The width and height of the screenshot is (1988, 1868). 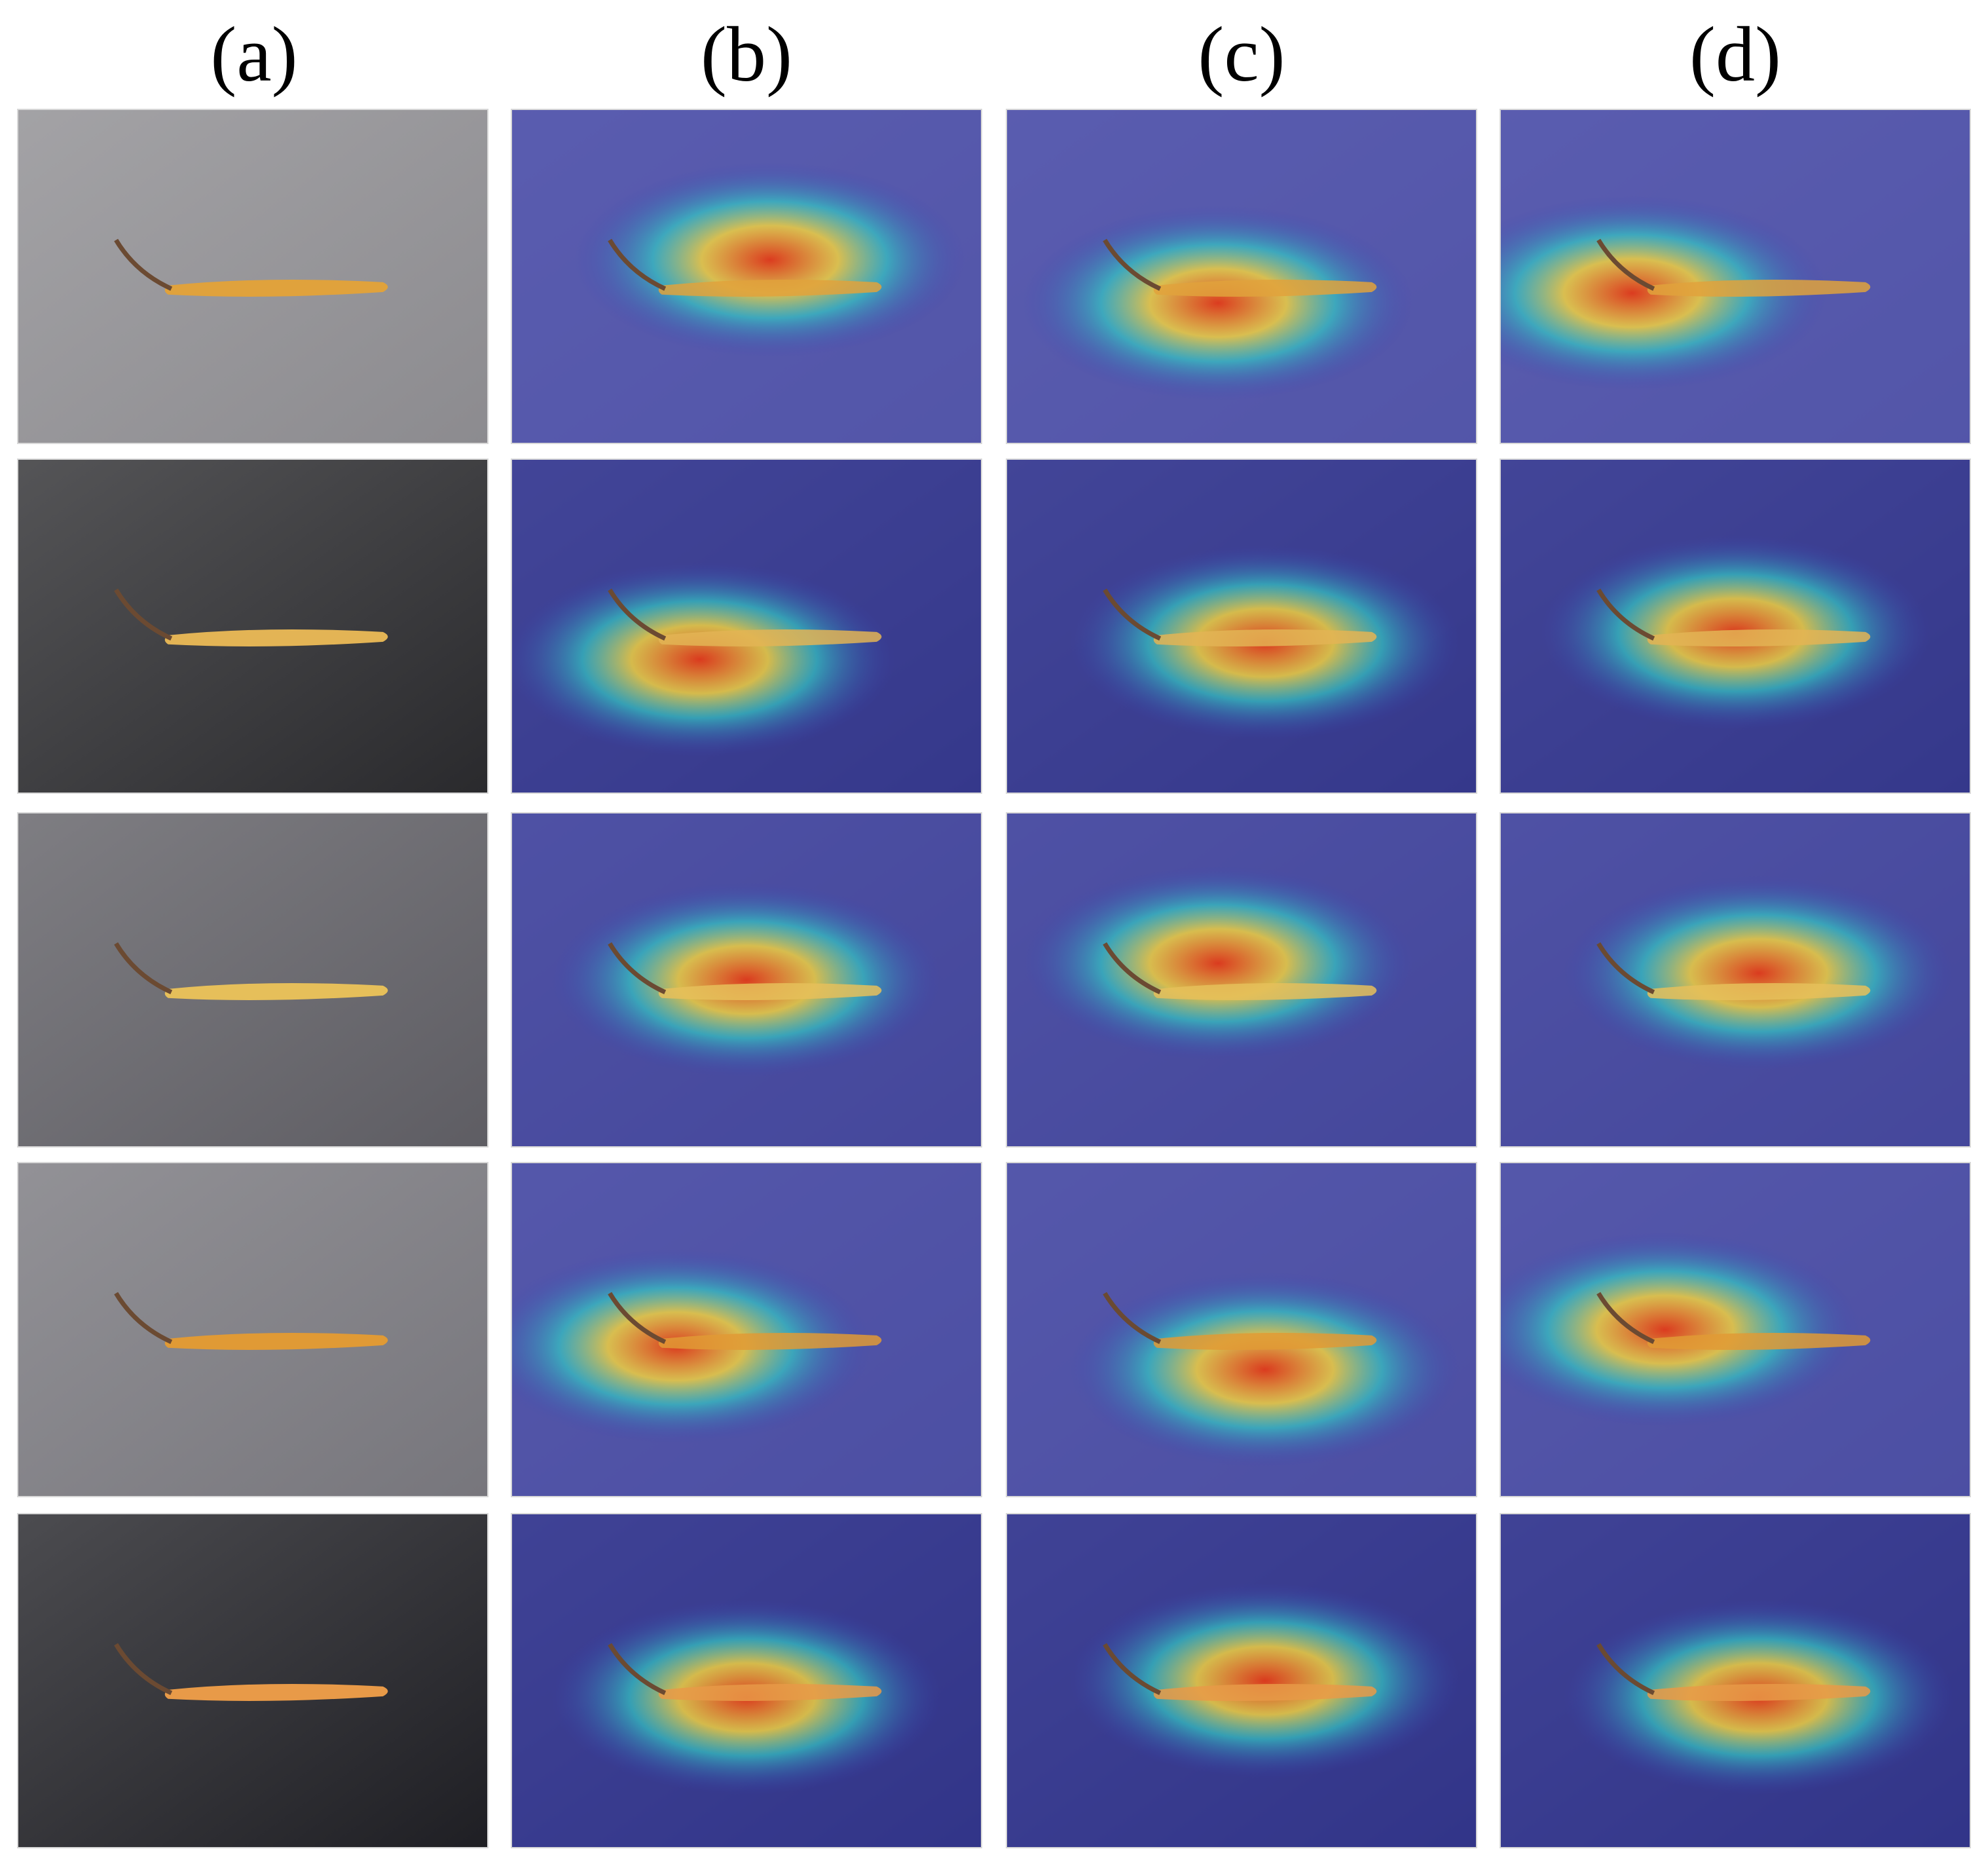 I want to click on image-3-c, so click(x=1241, y=980).